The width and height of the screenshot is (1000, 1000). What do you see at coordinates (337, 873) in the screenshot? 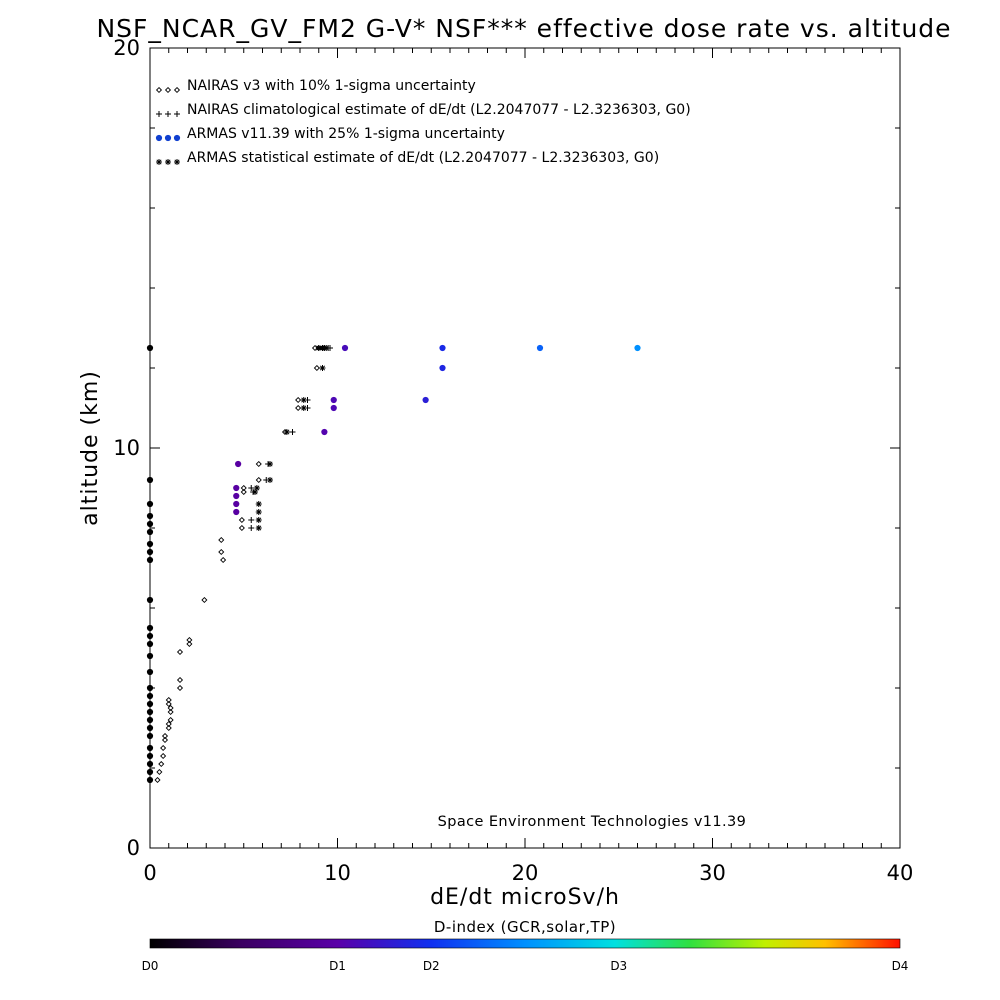
I see `x-tick-label: 10` at bounding box center [337, 873].